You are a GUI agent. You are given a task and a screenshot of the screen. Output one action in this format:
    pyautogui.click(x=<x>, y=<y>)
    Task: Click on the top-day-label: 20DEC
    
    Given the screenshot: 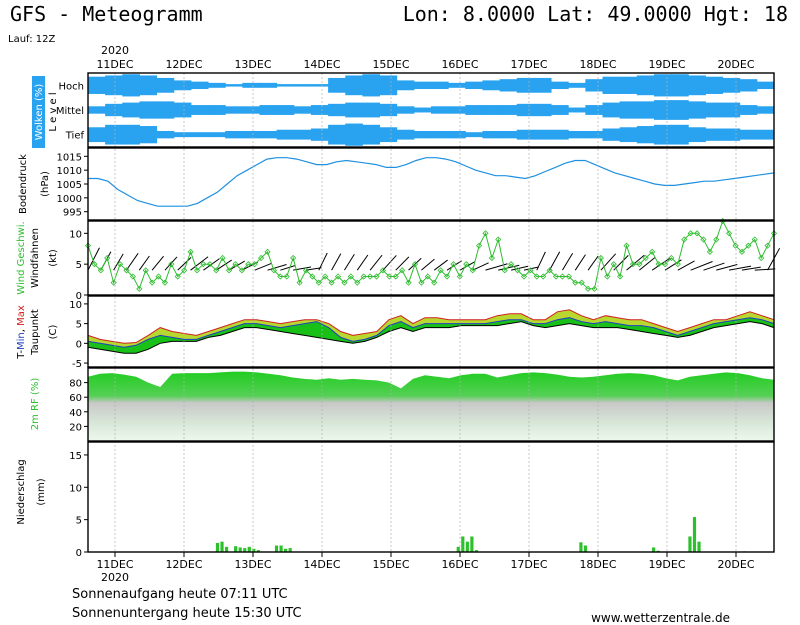 What is the action you would take?
    pyautogui.click(x=735, y=64)
    